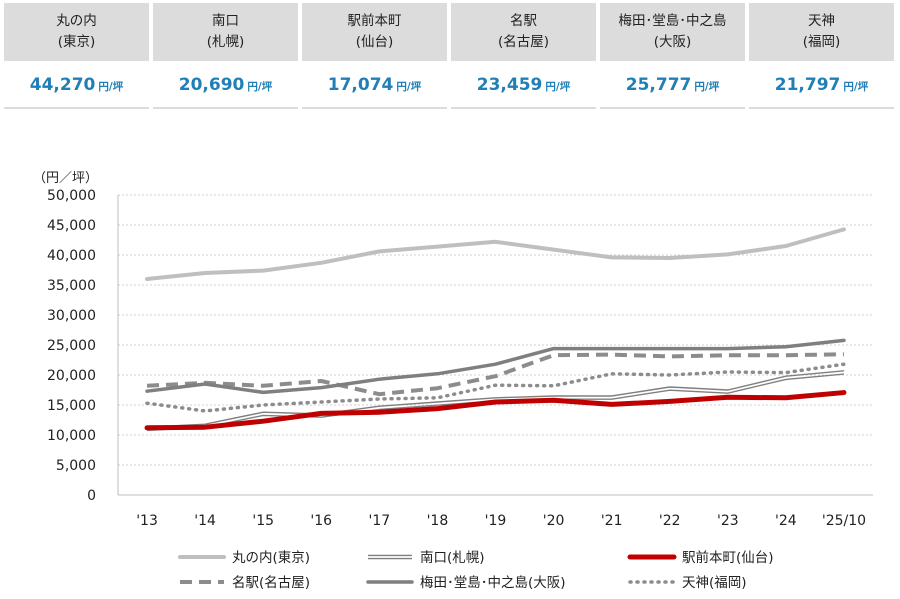 This screenshot has height=599, width=900. I want to click on summary-cell: 天神 (福岡) 21,797 円/坪, so click(821, 56).